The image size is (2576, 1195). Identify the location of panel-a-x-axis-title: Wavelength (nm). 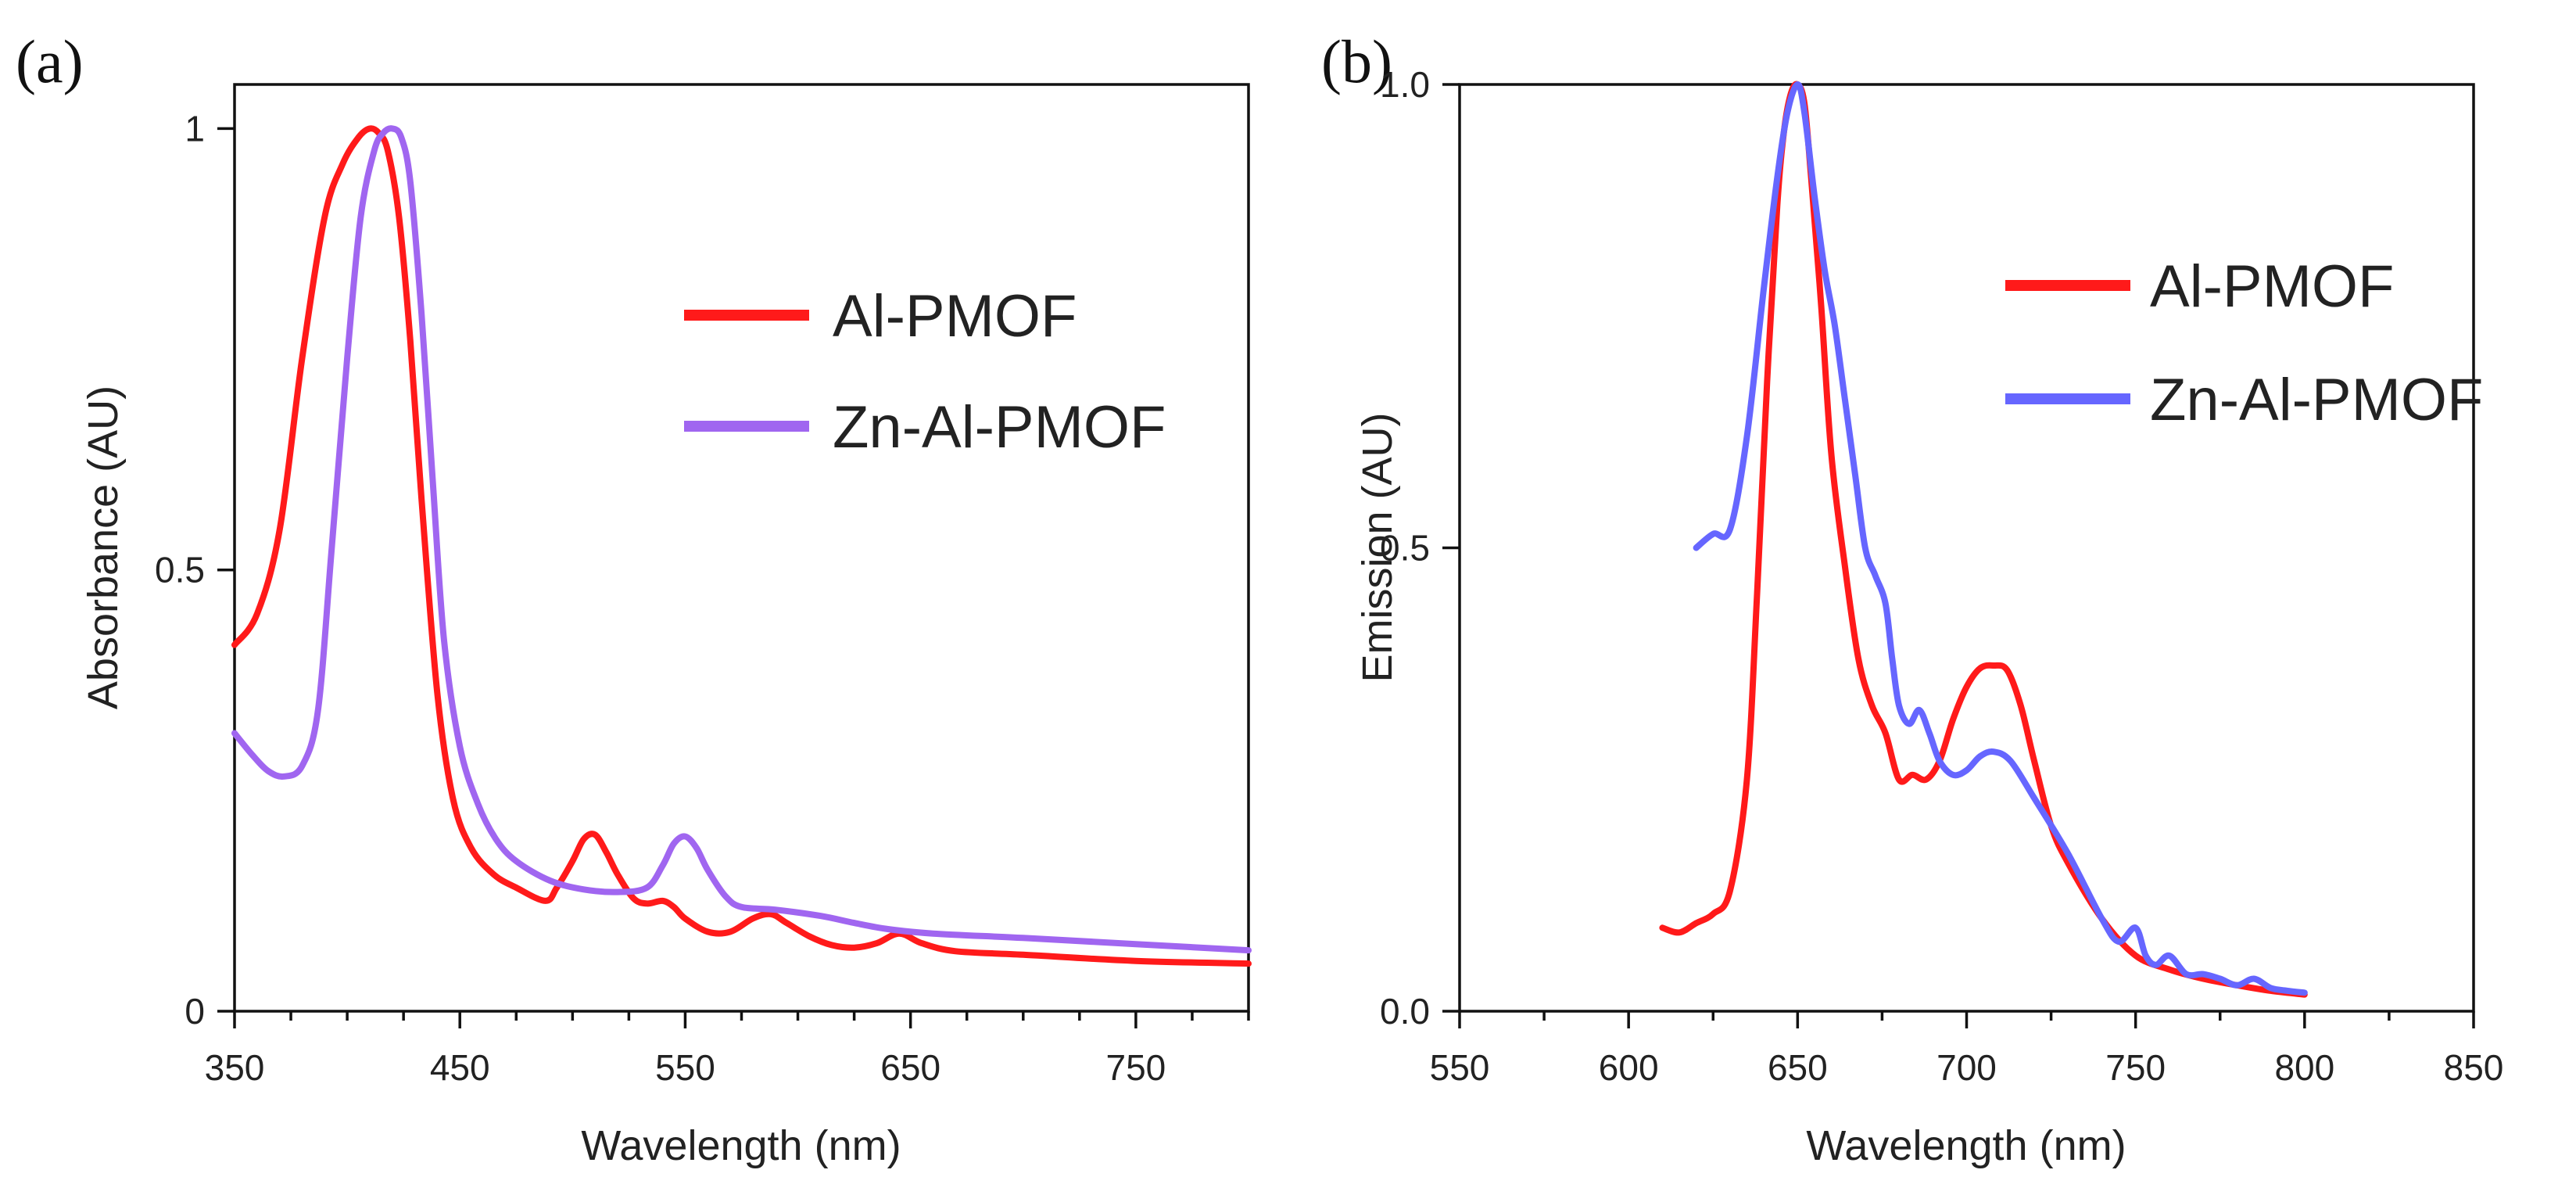
(741, 1146).